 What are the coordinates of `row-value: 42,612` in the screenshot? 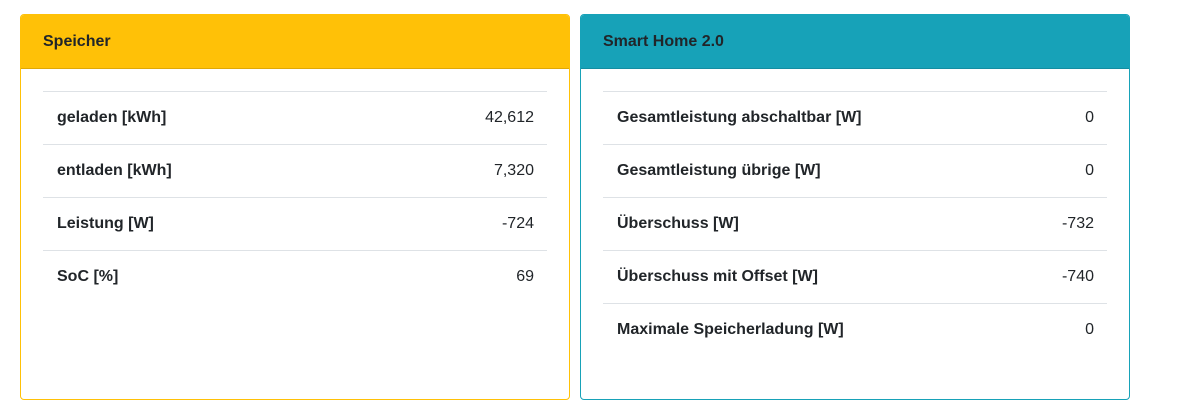 It's located at (509, 117).